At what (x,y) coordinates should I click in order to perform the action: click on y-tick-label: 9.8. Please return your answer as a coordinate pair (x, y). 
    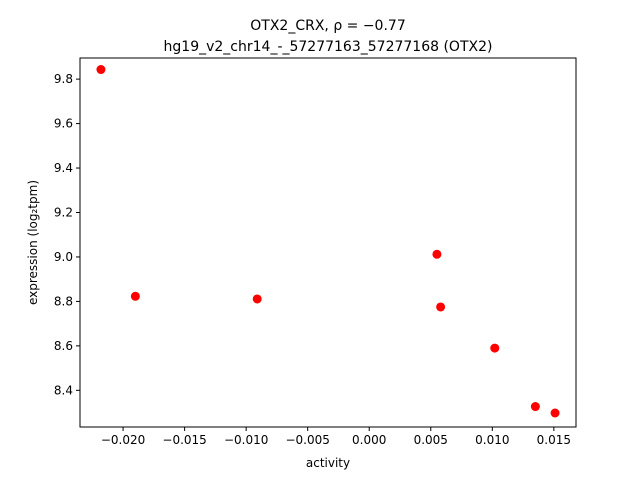
    Looking at the image, I should click on (63, 79).